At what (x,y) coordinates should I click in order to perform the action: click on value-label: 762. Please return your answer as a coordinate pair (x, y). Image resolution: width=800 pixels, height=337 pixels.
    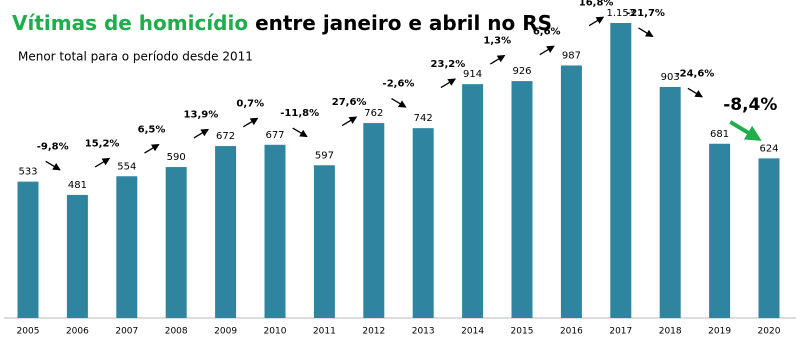
    Looking at the image, I should click on (373, 113).